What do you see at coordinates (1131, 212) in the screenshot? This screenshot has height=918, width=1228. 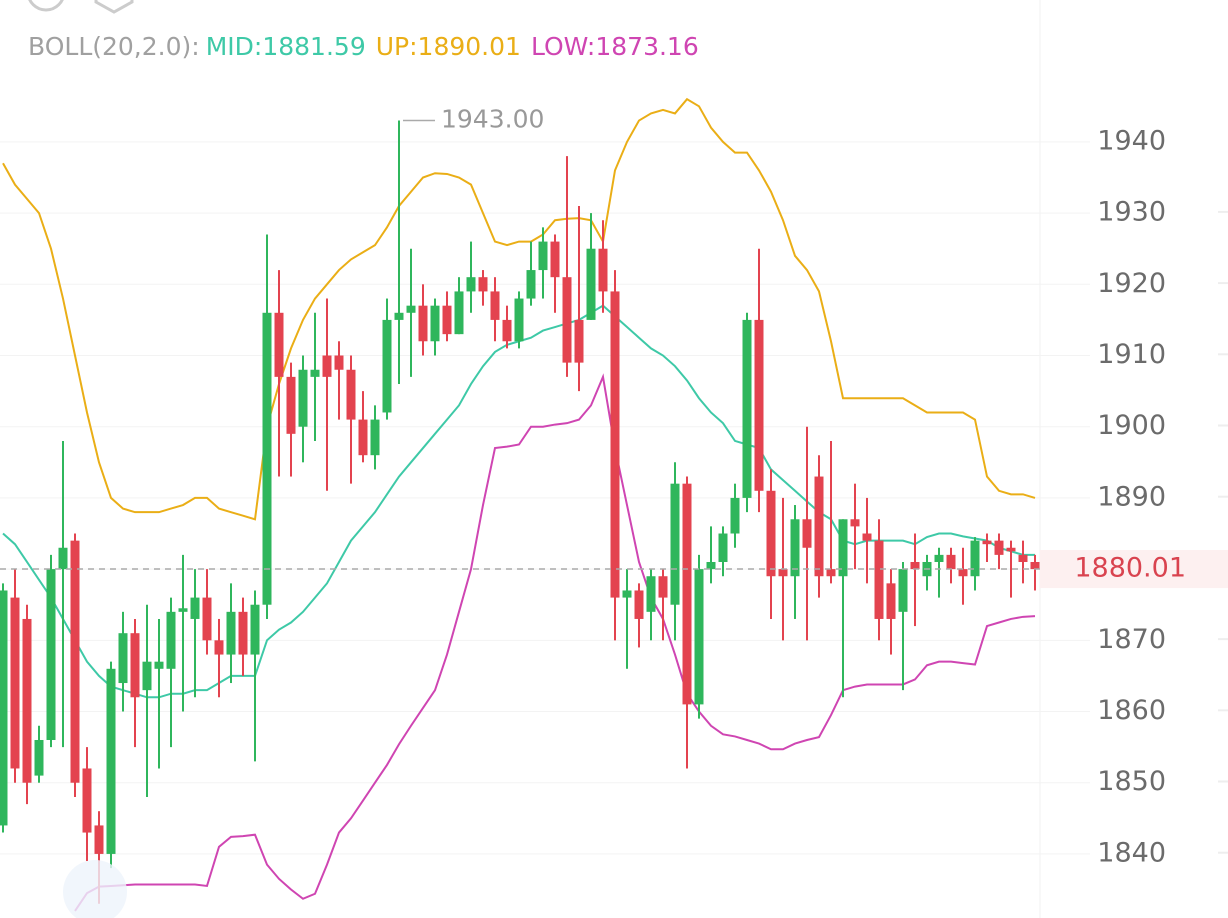 I see `y-tick-label: 1930` at bounding box center [1131, 212].